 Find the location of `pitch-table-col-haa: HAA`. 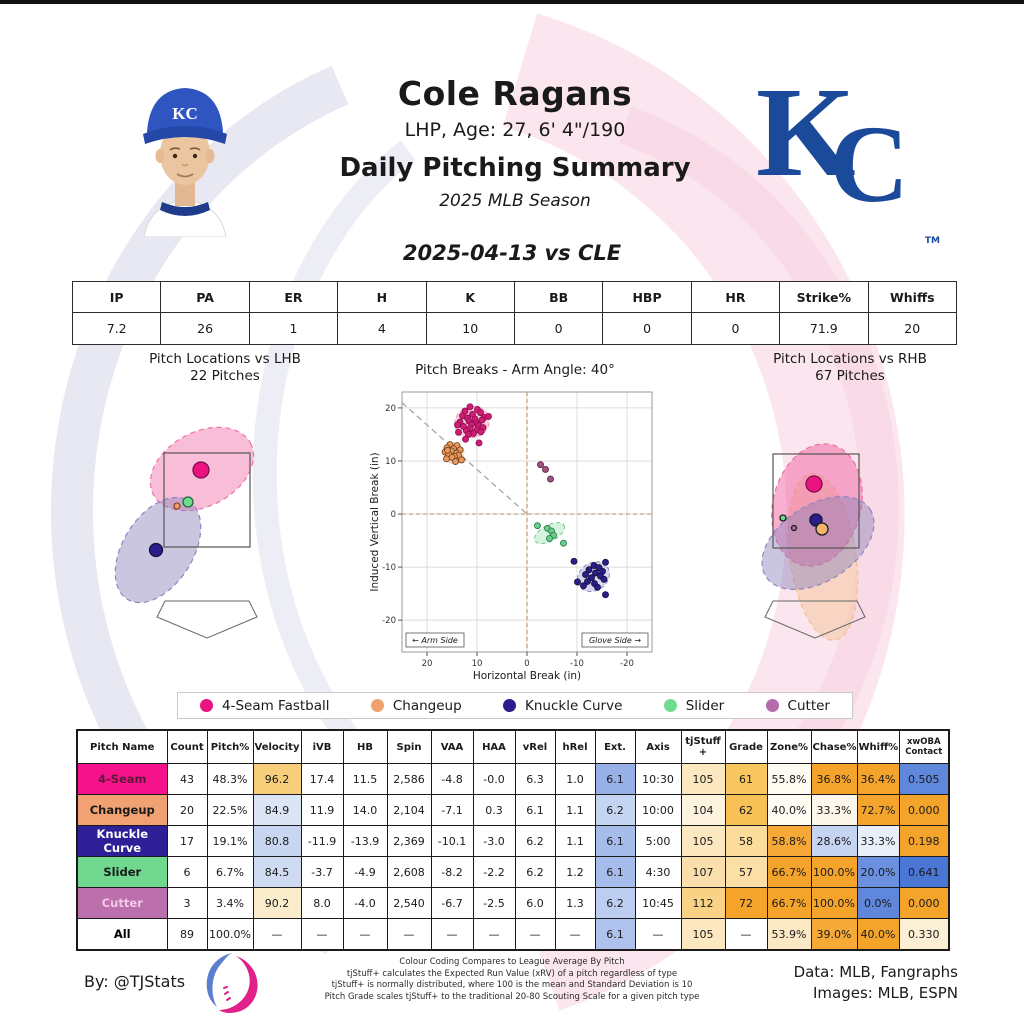

pitch-table-col-haa: HAA is located at coordinates (494, 746).